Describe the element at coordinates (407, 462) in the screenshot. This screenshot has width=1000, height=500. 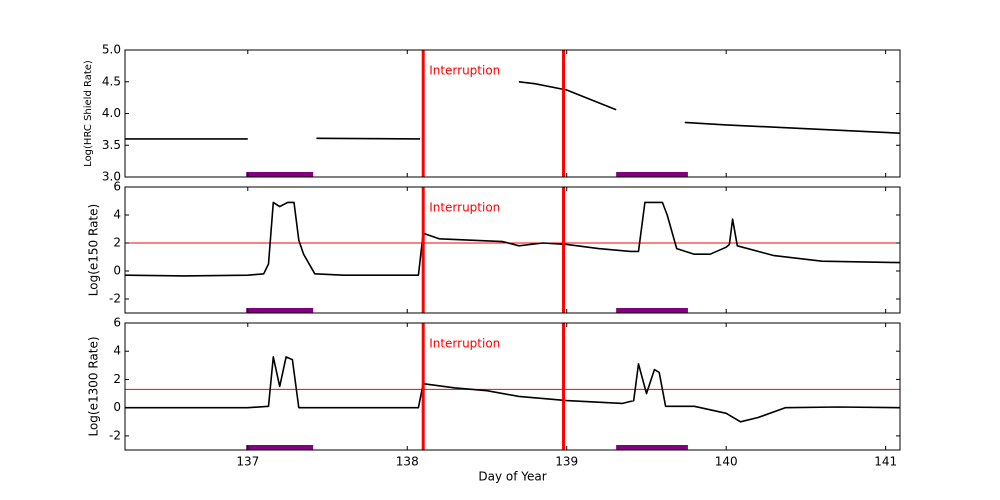
I see `x-tick-label: 138` at that location.